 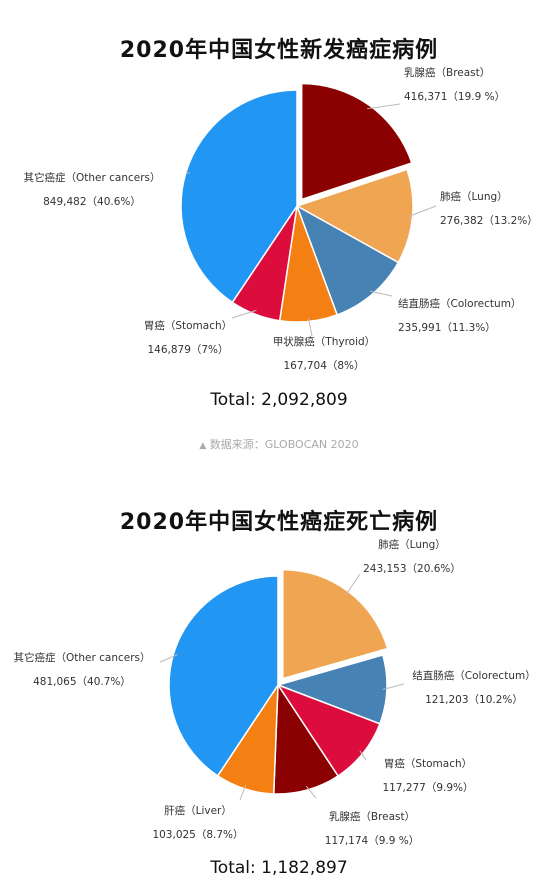 What do you see at coordinates (324, 341) in the screenshot?
I see `slice-label: 甲状腺癌（Thyroid）` at bounding box center [324, 341].